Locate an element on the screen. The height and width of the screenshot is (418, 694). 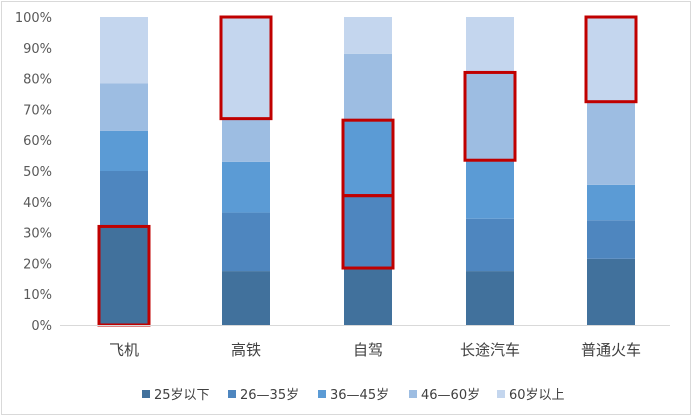
y-tick-label: 50% is located at coordinates (37, 172).